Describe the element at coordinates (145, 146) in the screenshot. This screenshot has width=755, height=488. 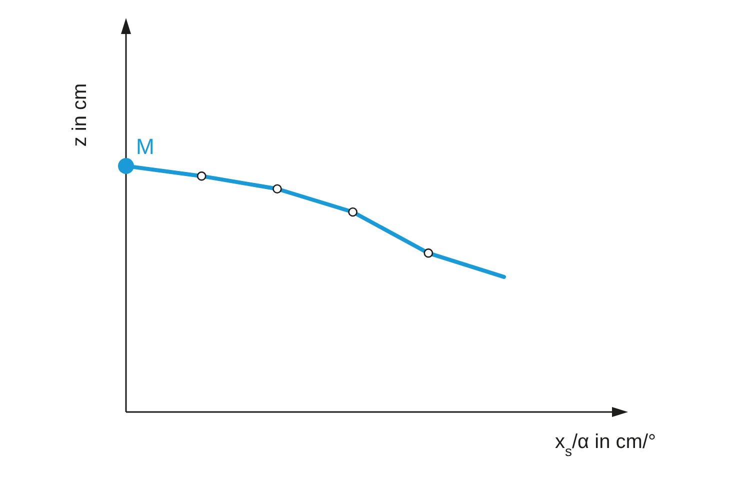
I see `text: M` at that location.